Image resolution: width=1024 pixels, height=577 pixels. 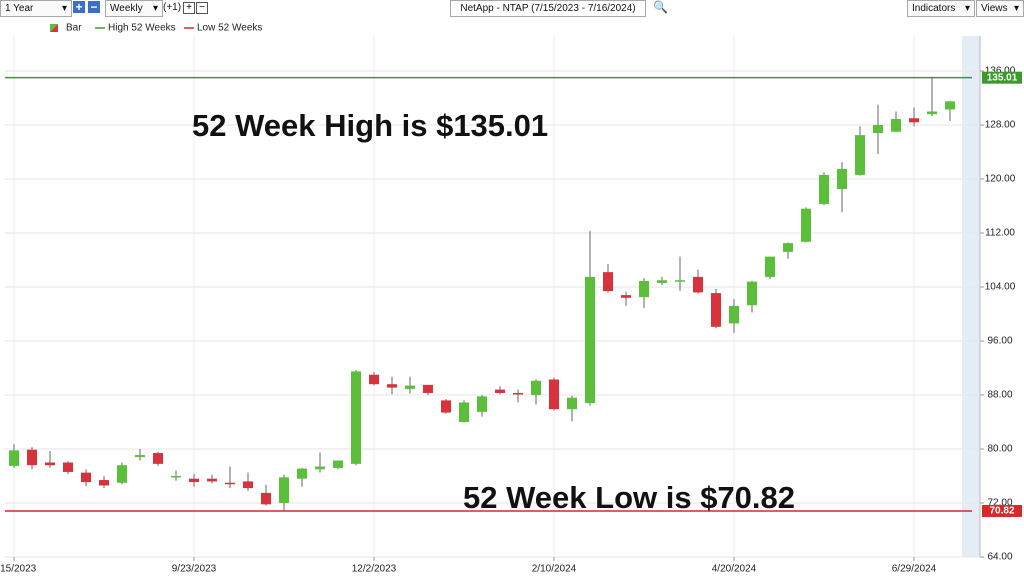 What do you see at coordinates (548, 8) in the screenshot?
I see `symbol-field: NetApp - NTAP (7/15/2023 - 7/16/2024)` at bounding box center [548, 8].